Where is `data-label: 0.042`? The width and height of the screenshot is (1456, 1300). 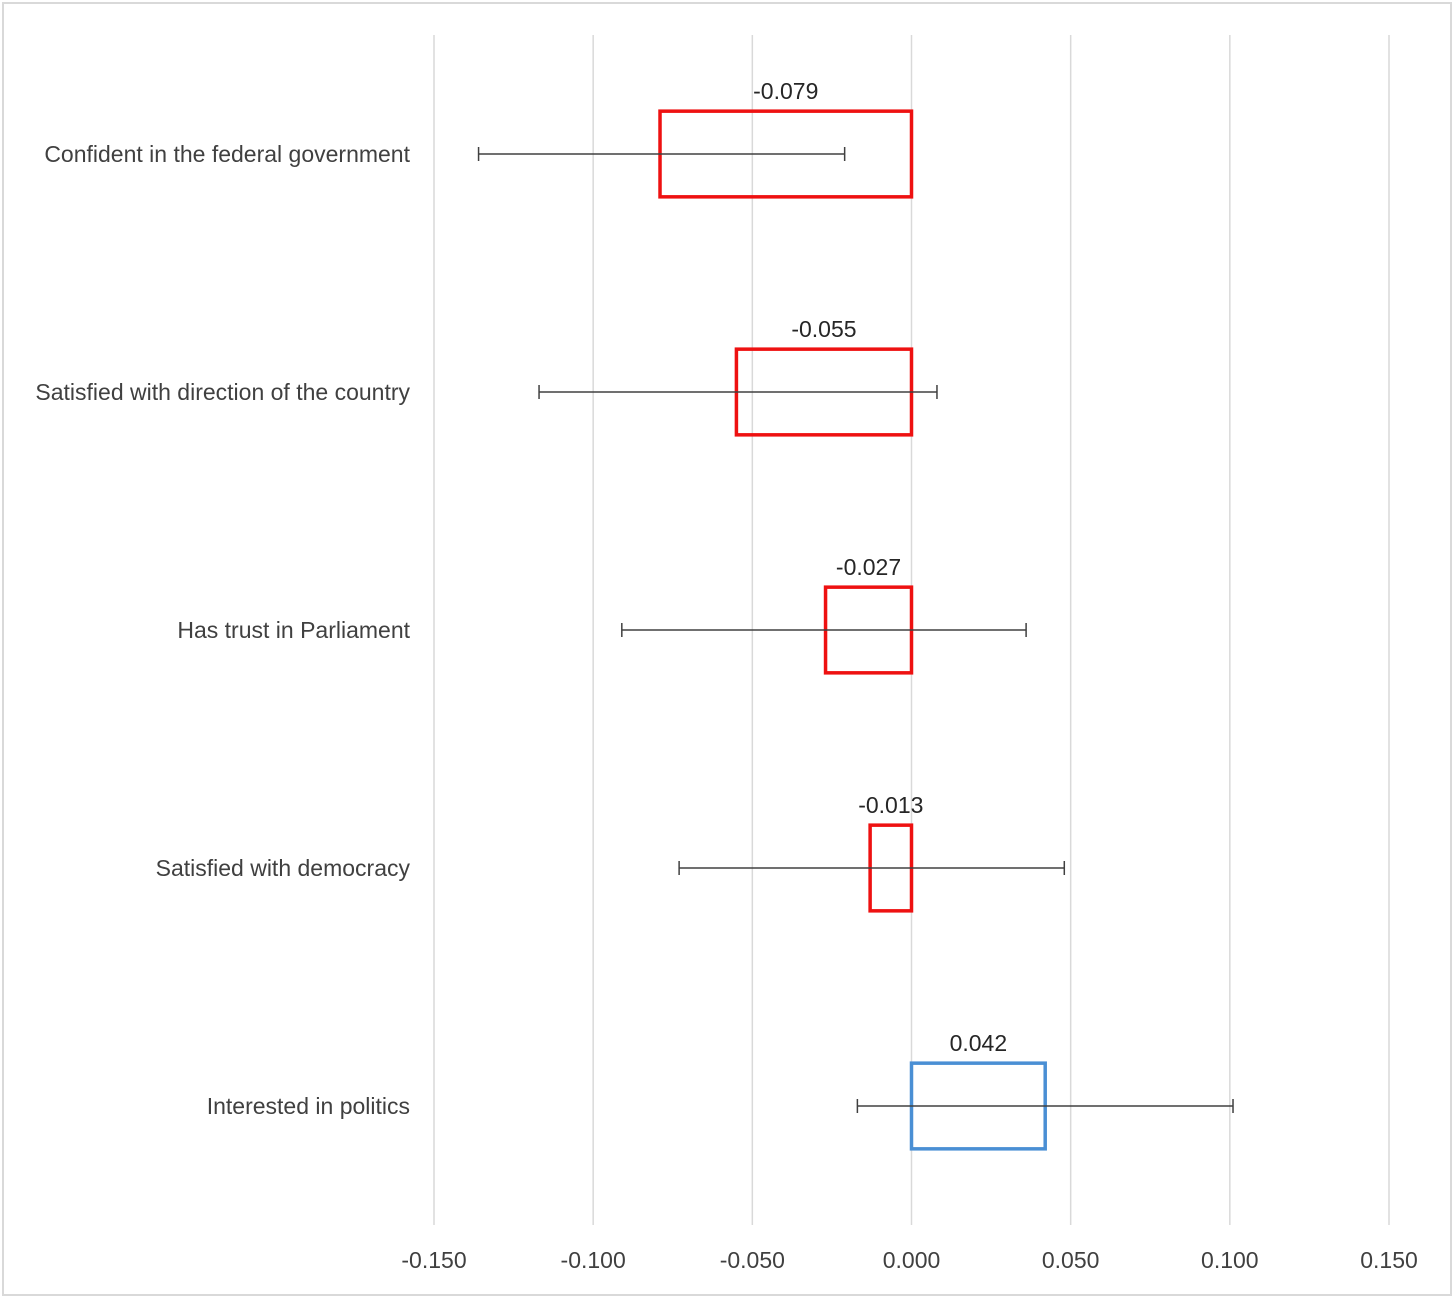
data-label: 0.042 is located at coordinates (979, 1043).